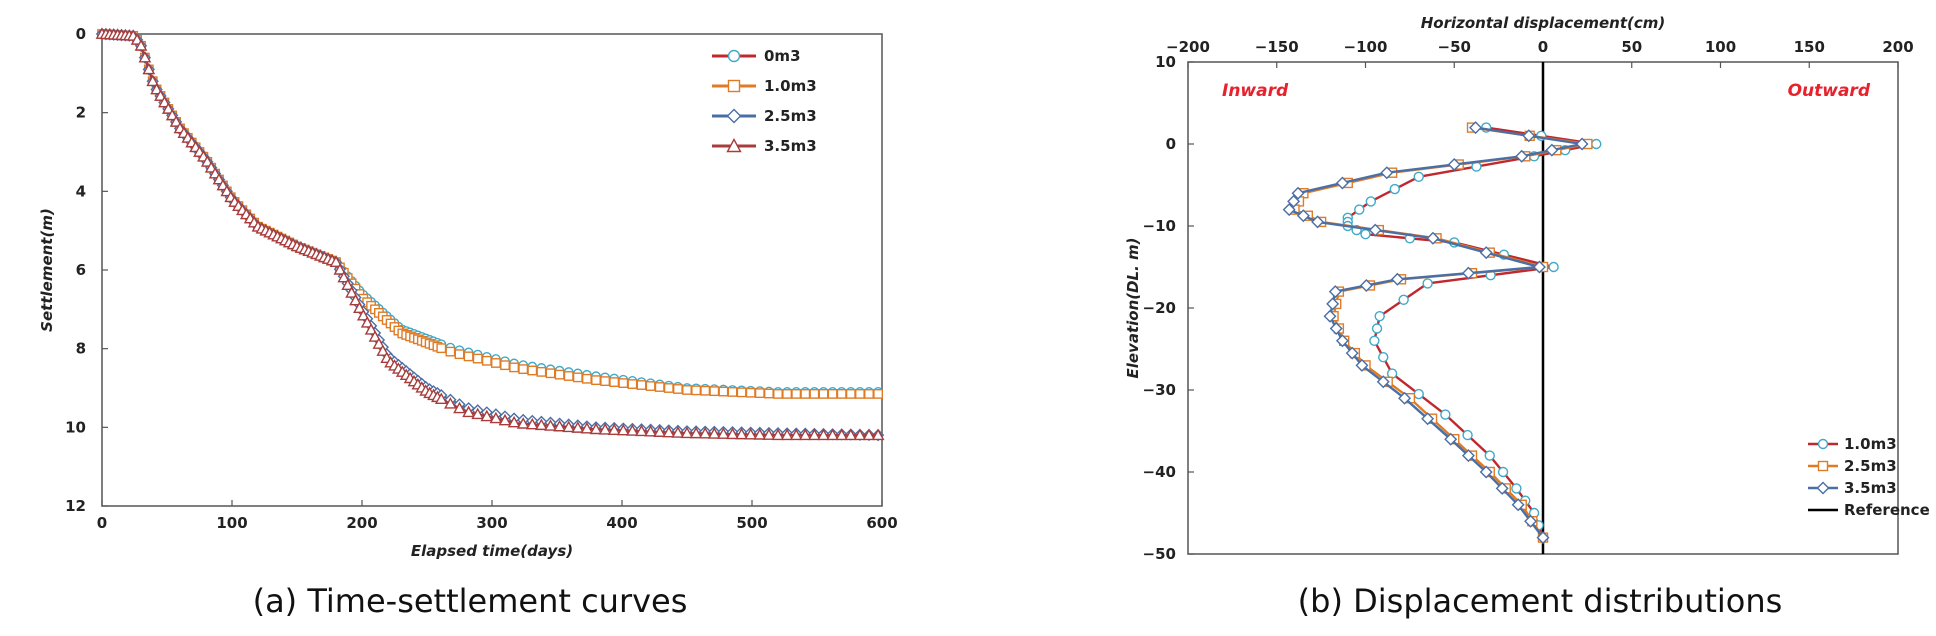  I want to click on x-axis-label-b: Horizontal displacement(cm), so click(1543, 23).